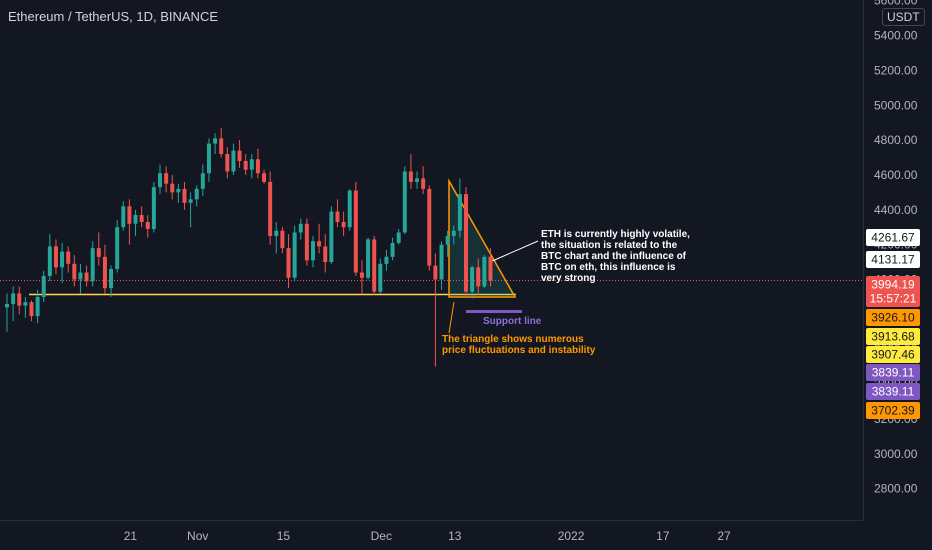  Describe the element at coordinates (568, 278) in the screenshot. I see `eth-note-line: very strong` at that location.